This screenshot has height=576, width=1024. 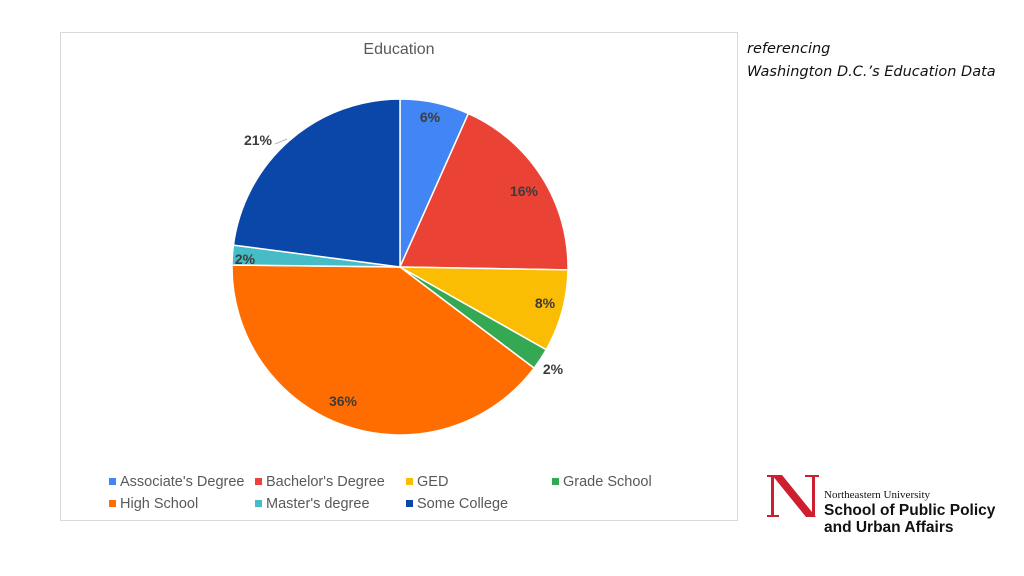 What do you see at coordinates (343, 401) in the screenshot?
I see `slice-value-label: 36%` at bounding box center [343, 401].